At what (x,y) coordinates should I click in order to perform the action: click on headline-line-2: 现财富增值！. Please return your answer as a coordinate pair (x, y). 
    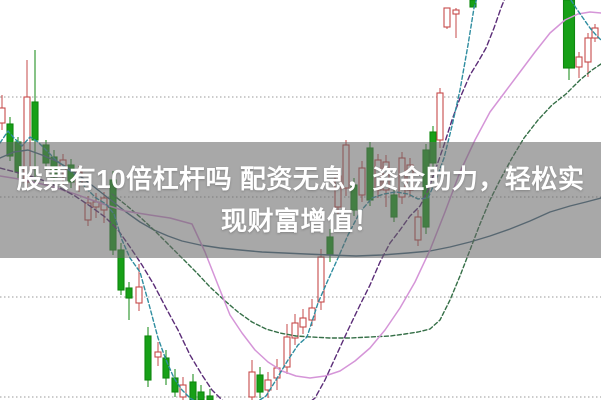
    Looking at the image, I should click on (300, 220).